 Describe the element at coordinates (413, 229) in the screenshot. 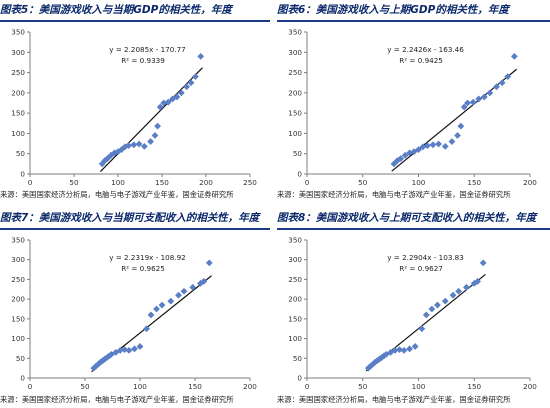

I see `title-divider` at that location.